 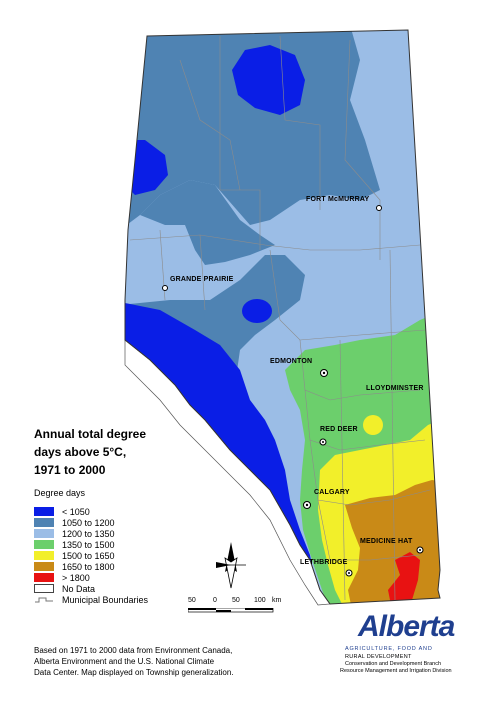 I want to click on legend-item: < 1050, so click(x=119, y=511).